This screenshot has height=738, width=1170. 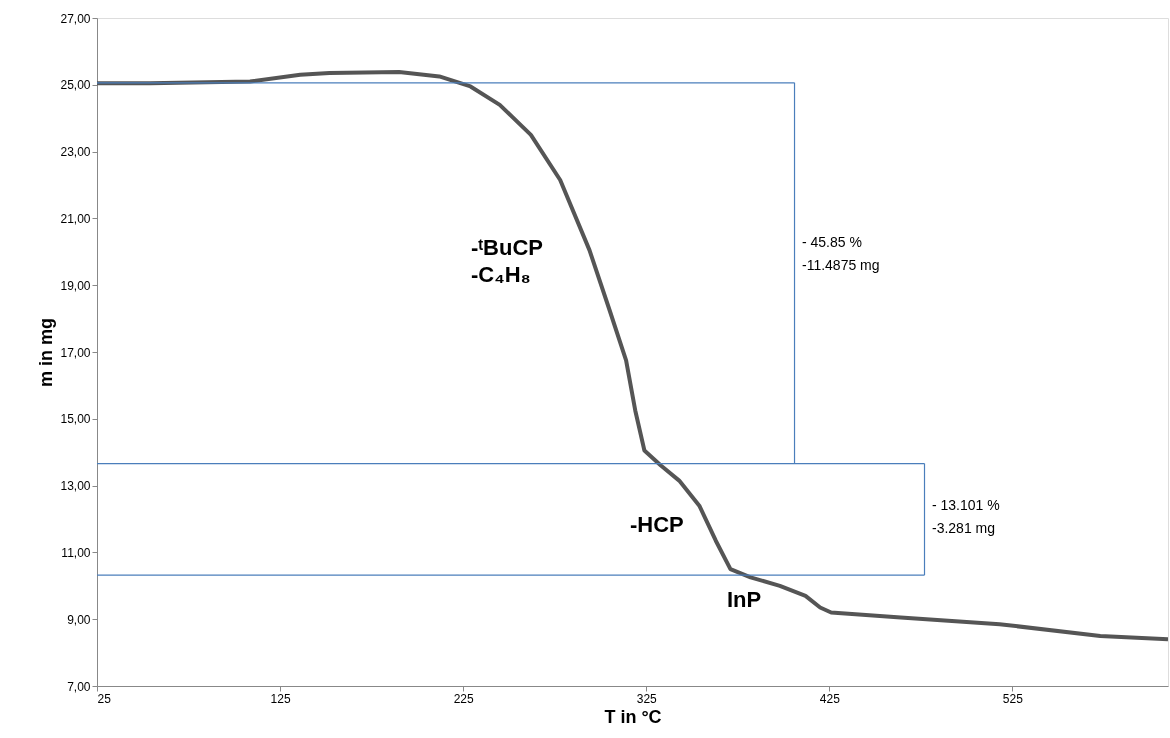 What do you see at coordinates (832, 242) in the screenshot?
I see `annotation: - 45.85 %` at bounding box center [832, 242].